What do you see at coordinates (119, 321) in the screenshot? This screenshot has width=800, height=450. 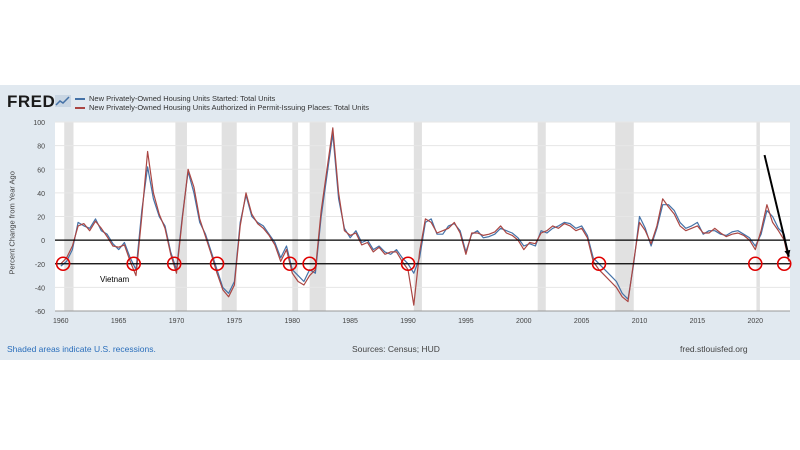 I see `x-tick-label: 1965` at bounding box center [119, 321].